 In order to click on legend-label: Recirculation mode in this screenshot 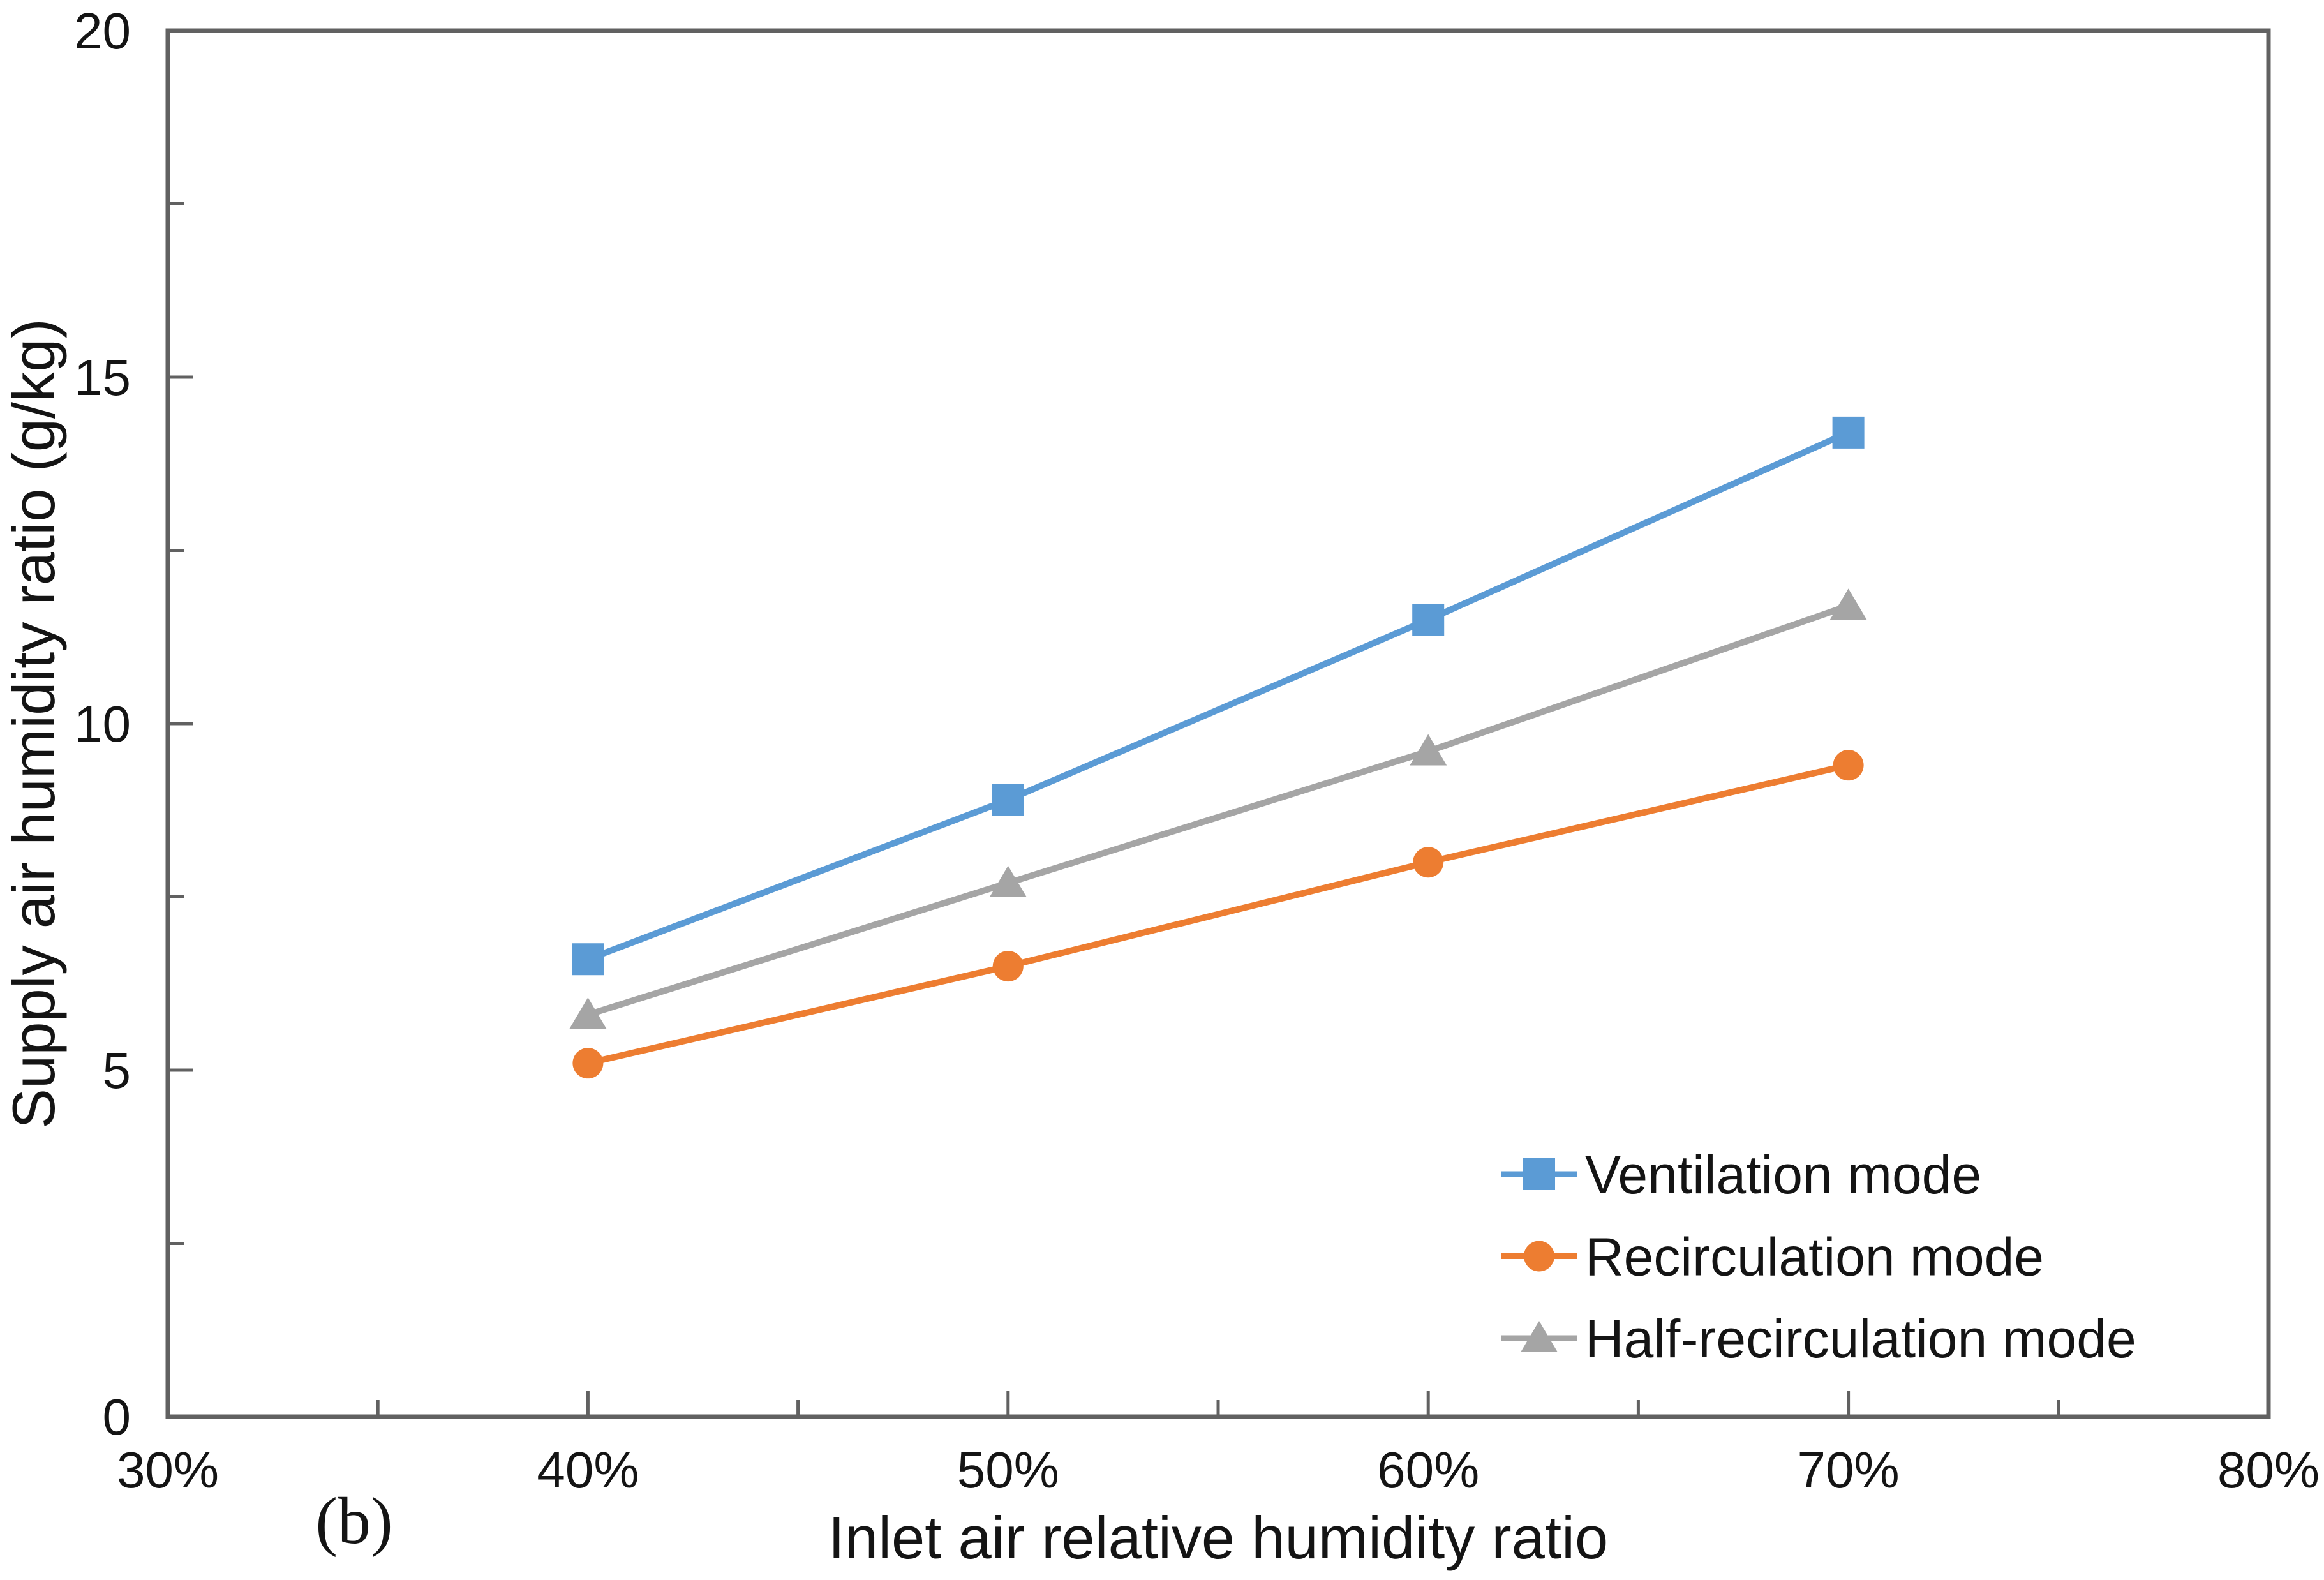, I will do `click(1814, 1257)`.